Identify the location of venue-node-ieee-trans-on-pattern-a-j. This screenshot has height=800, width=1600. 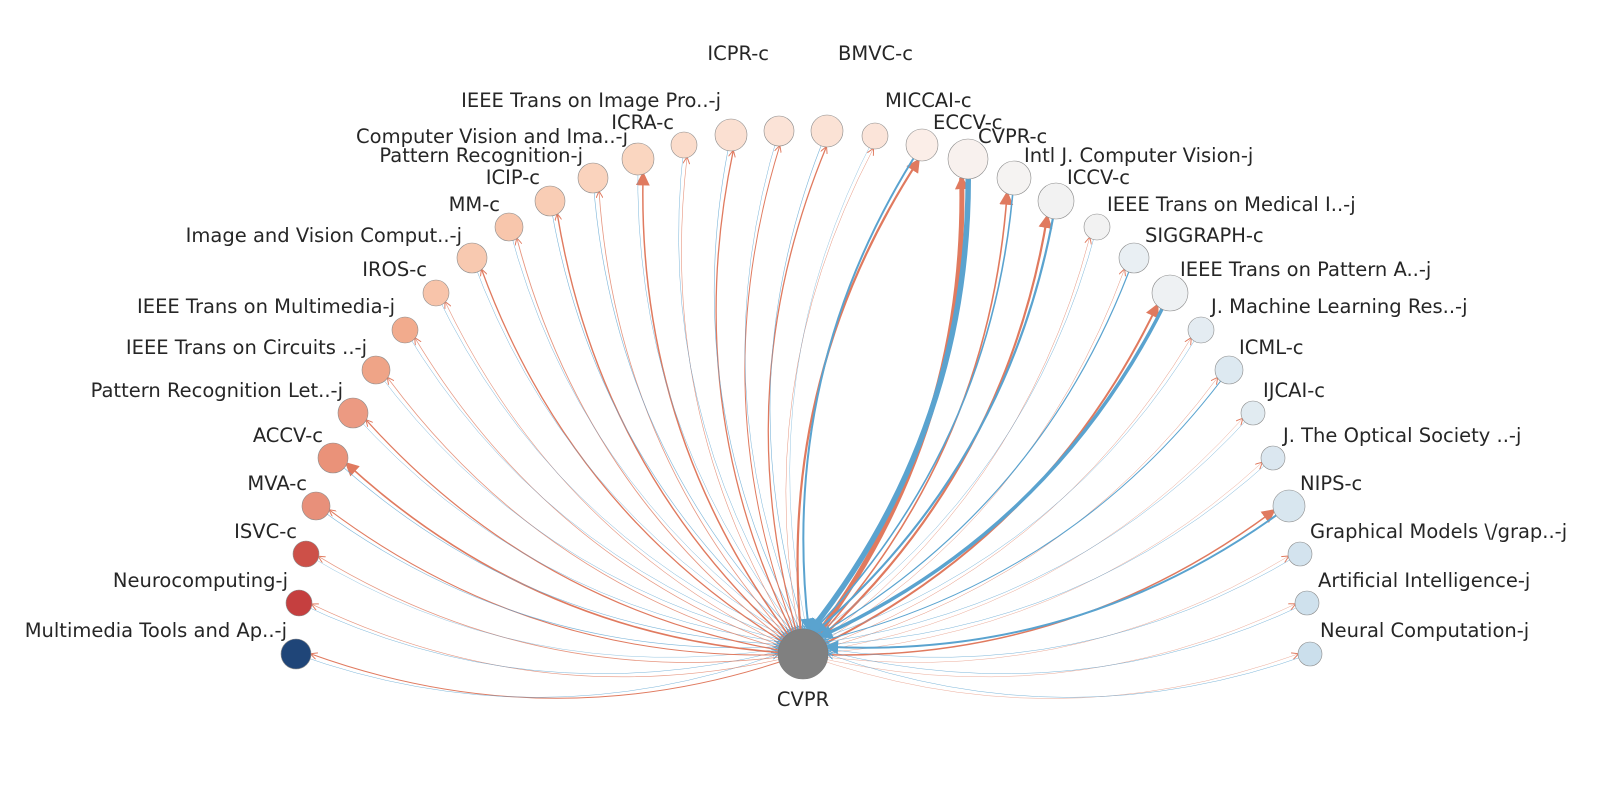
(1170, 293).